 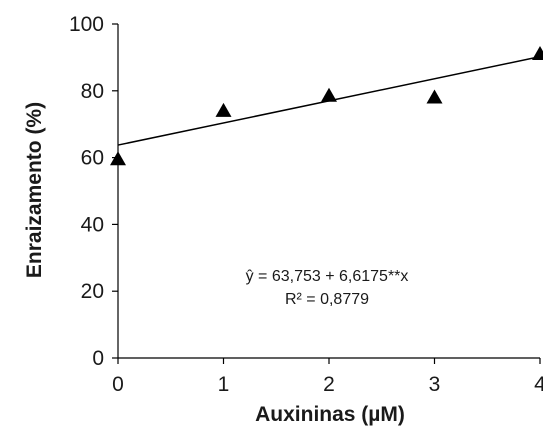 I want to click on y-axis-title: Enraizamento (%), so click(x=34, y=190).